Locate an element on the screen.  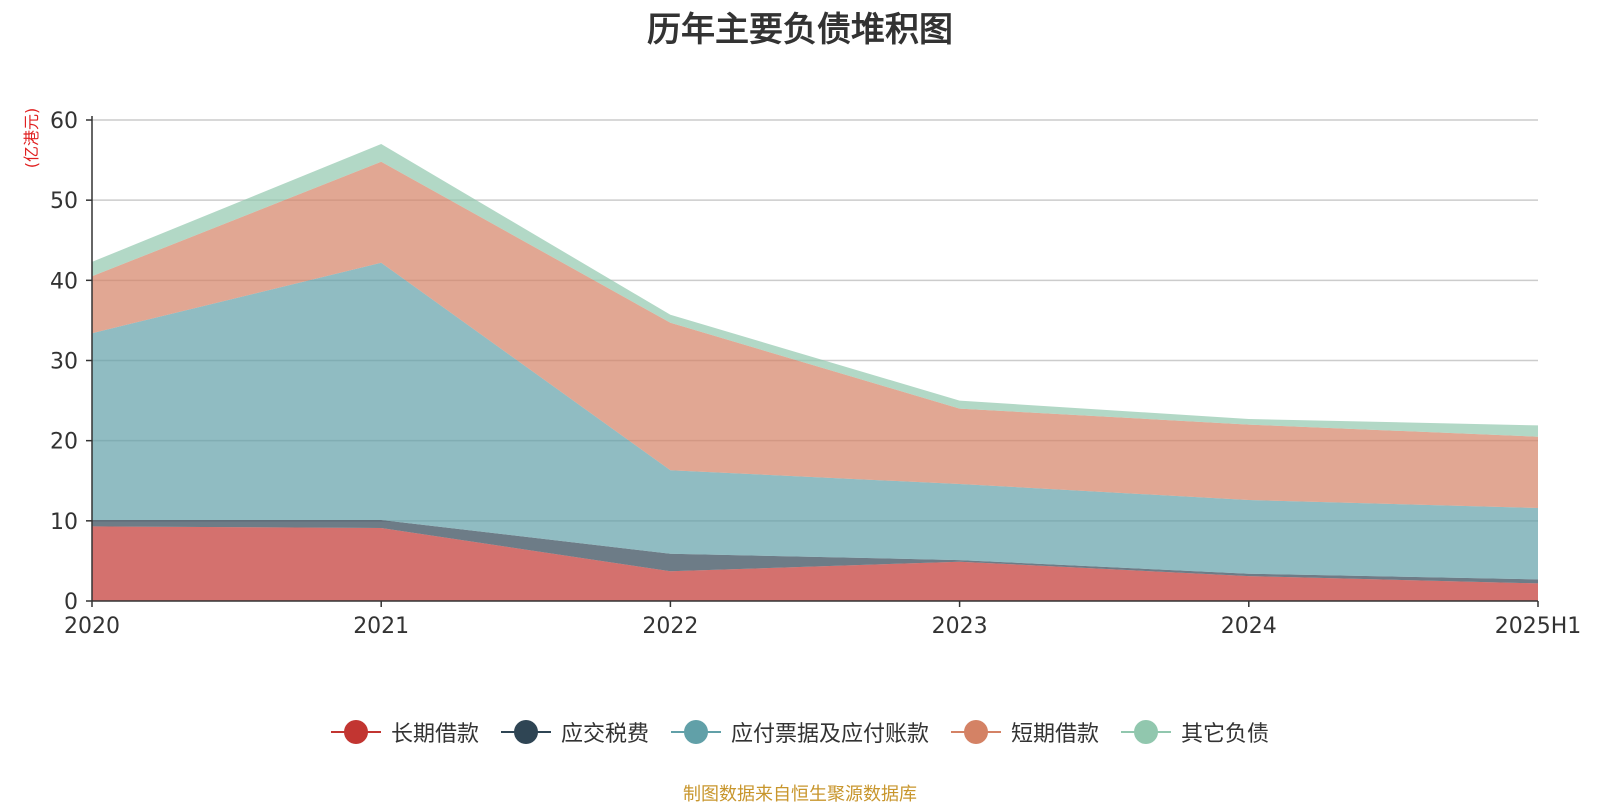
source-note: 制图数据来自恒生聚源数据库 is located at coordinates (800, 794).